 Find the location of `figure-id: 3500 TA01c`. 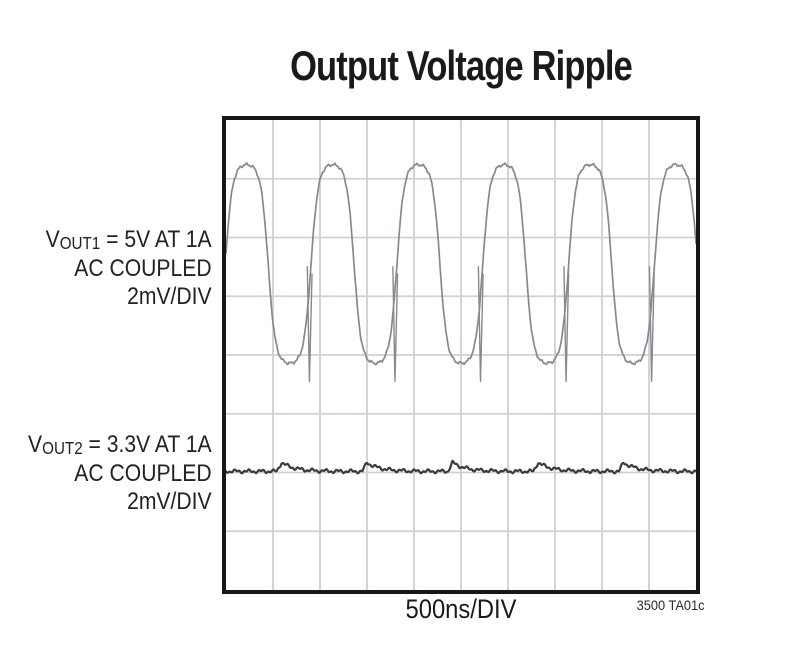

figure-id: 3500 TA01c is located at coordinates (671, 605).